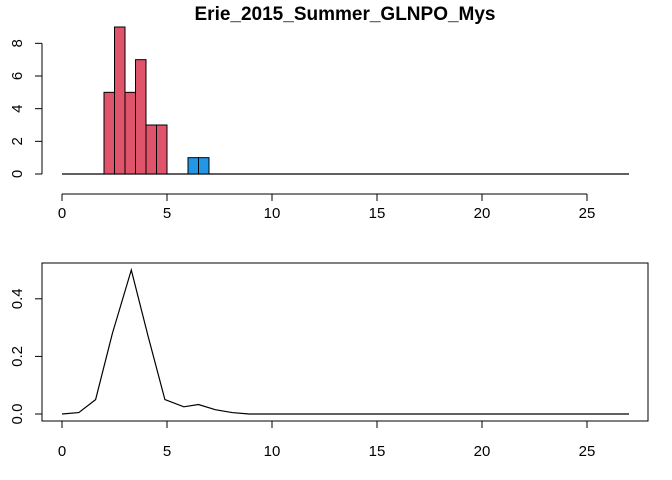 The width and height of the screenshot is (672, 480). I want to click on y-tick-label: 0.4, so click(17, 298).